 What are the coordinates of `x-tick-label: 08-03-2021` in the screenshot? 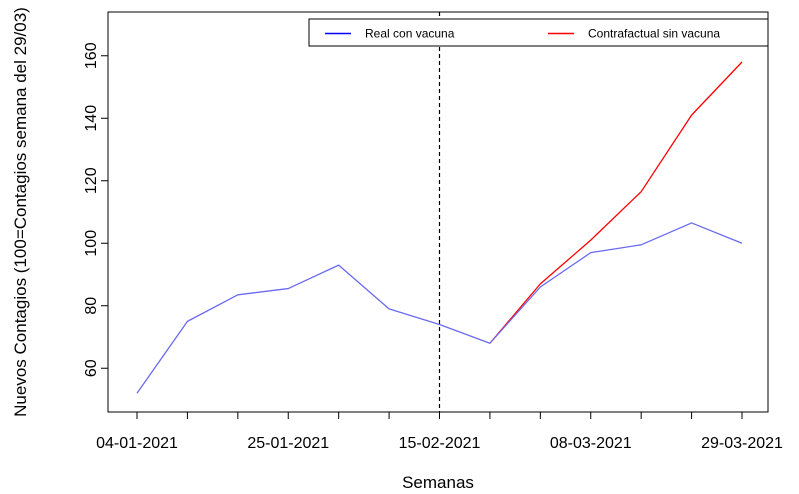 It's located at (591, 443).